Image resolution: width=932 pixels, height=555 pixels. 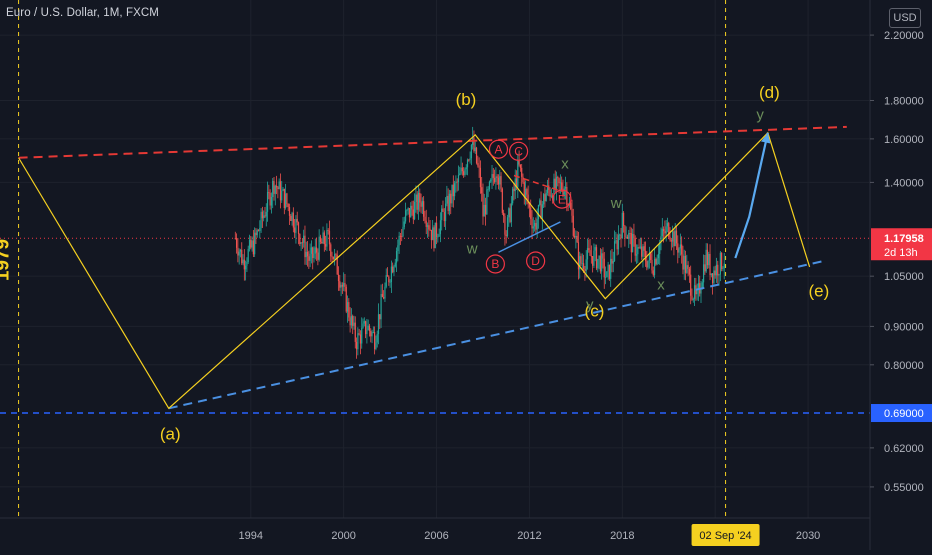 I want to click on level-price-tag-label: 0.69000, so click(x=904, y=414).